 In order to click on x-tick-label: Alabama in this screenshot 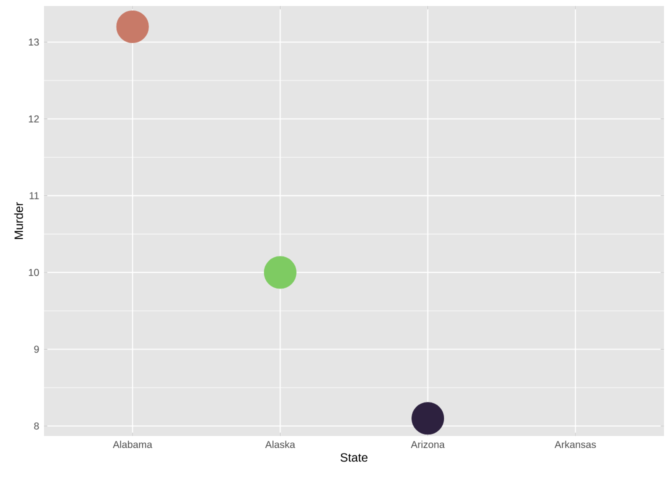, I will do `click(132, 444)`.